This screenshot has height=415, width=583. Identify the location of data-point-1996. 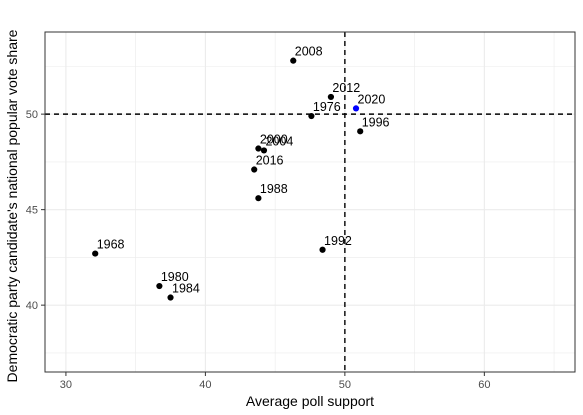
(360, 131).